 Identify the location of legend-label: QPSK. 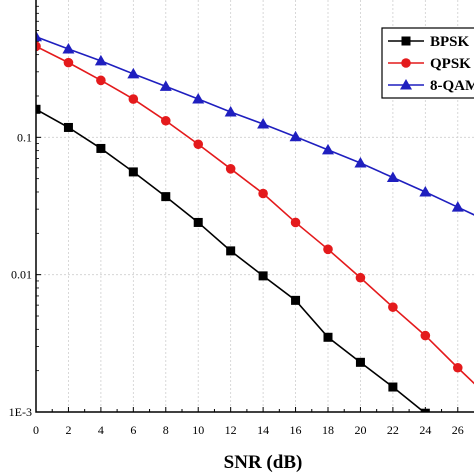
(450, 64).